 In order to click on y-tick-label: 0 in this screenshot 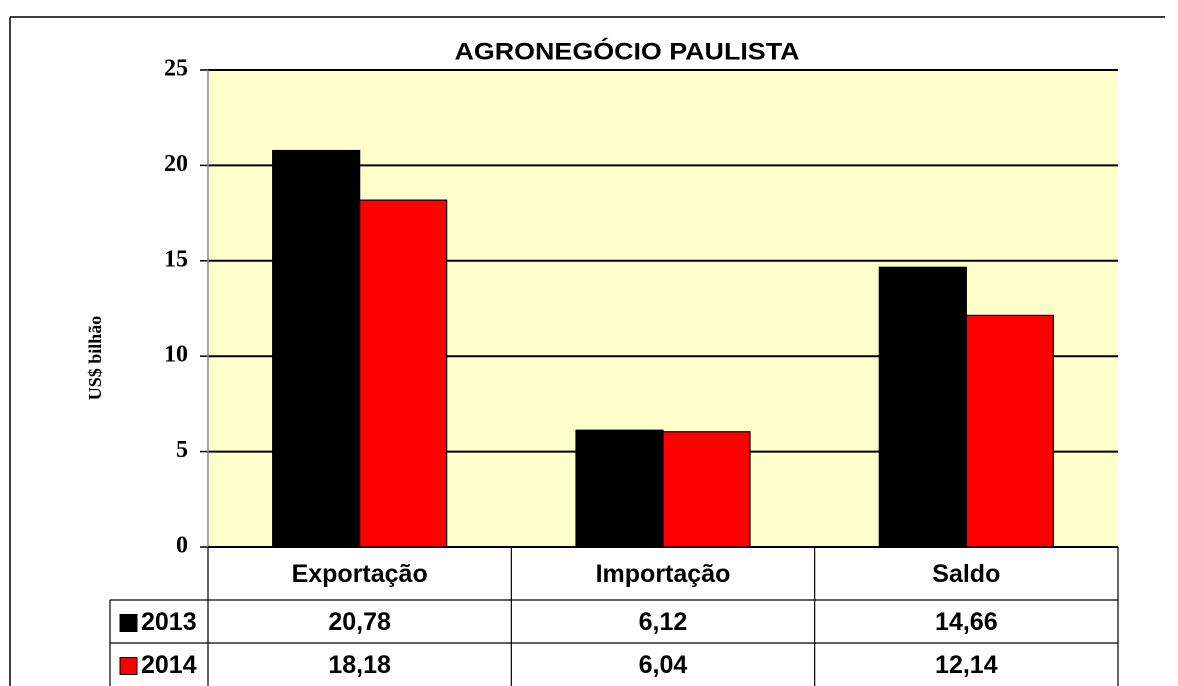, I will do `click(182, 546)`.